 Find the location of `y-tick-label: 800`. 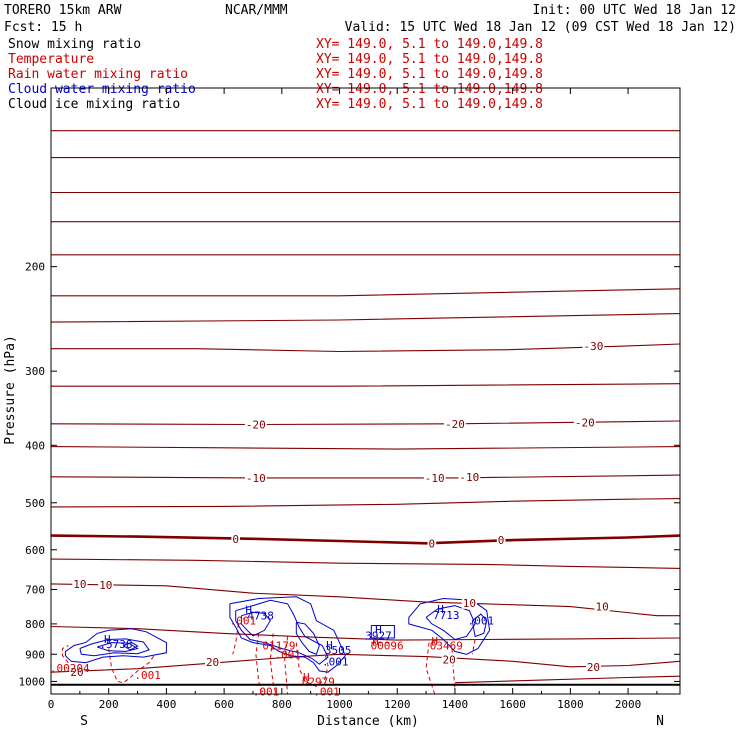

y-tick-label: 800 is located at coordinates (35, 624).